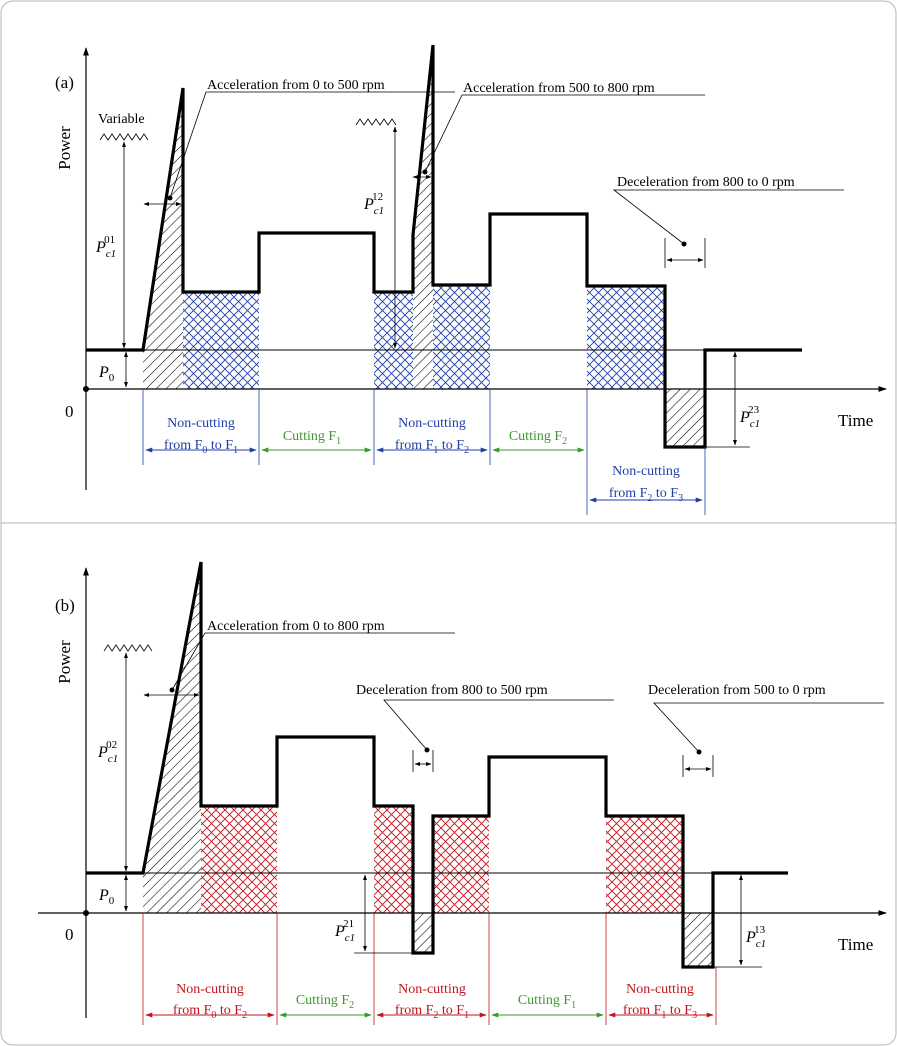  Describe the element at coordinates (210, 1012) in the screenshot. I see `seg-b-nc1-line2: from F0 to F2` at that location.